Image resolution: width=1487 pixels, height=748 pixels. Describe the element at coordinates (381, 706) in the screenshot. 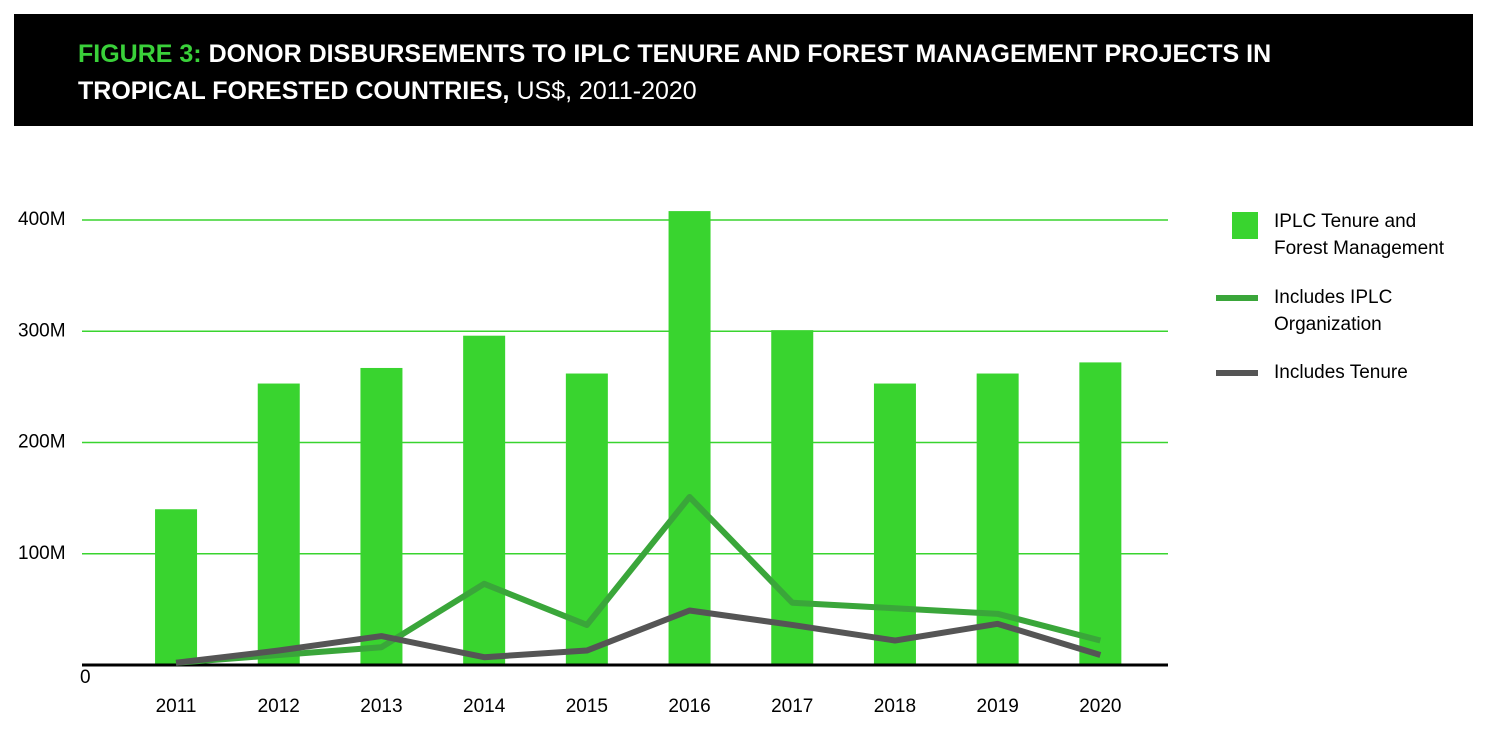

I see `x-tick-label: 2013` at that location.